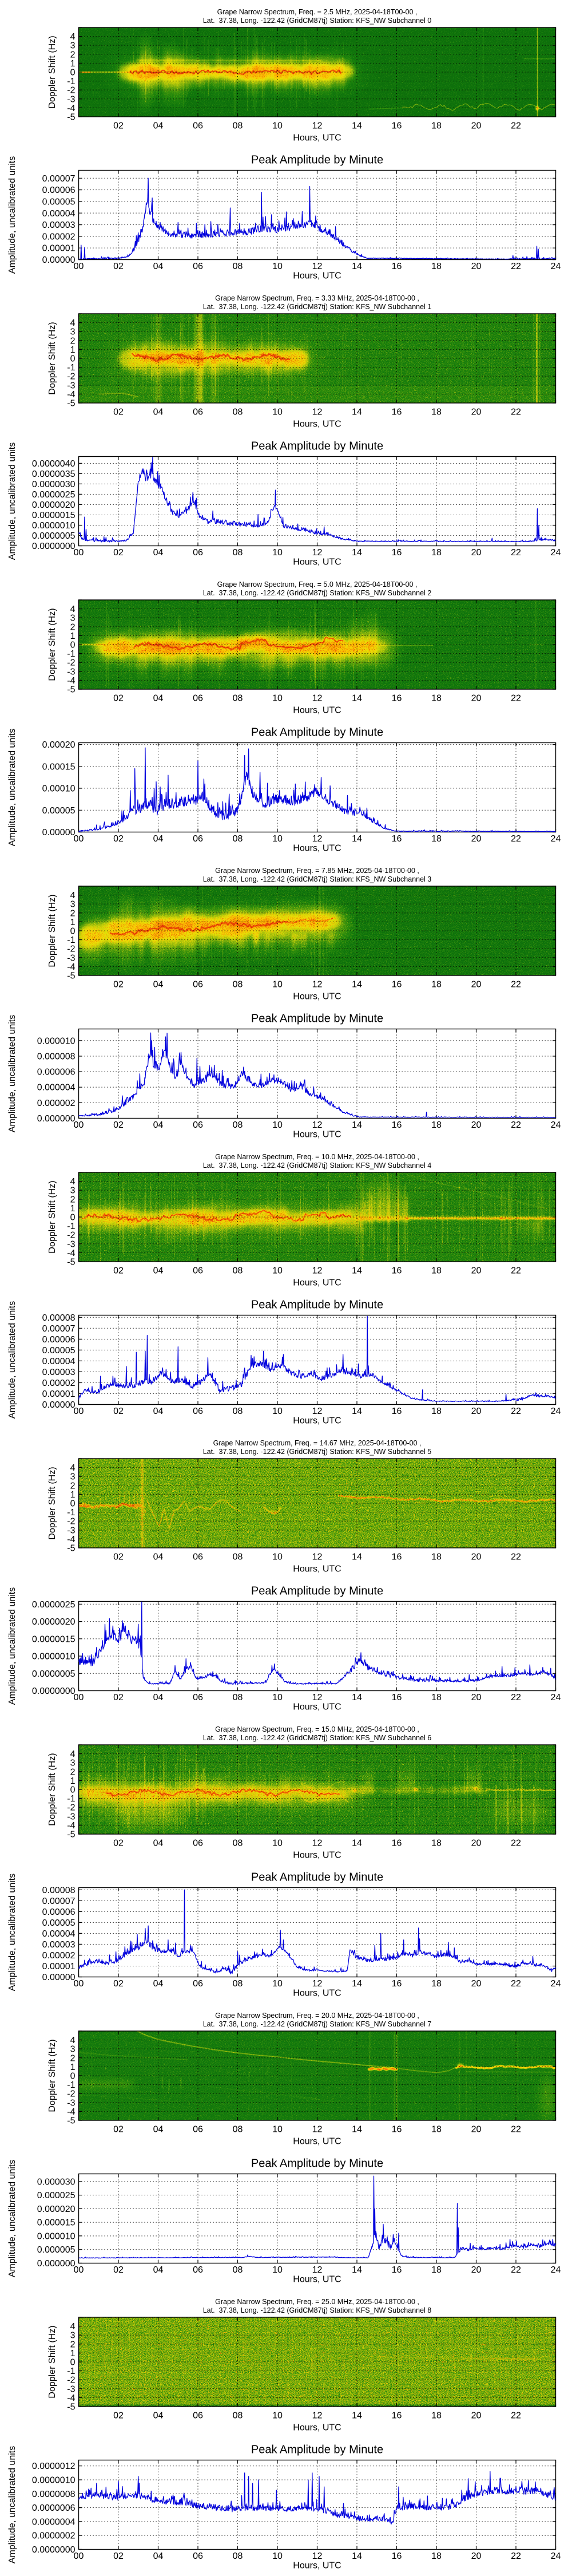 The height and width of the screenshot is (2576, 572). I want to click on svg-text: -5, so click(71, 1549).